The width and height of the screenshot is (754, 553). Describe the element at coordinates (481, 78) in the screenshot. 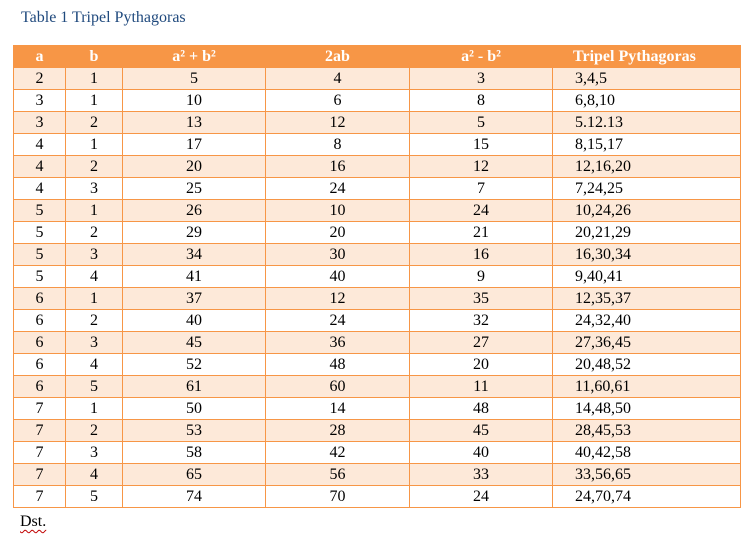

I see `cell-difference-of-squares: 3` at that location.